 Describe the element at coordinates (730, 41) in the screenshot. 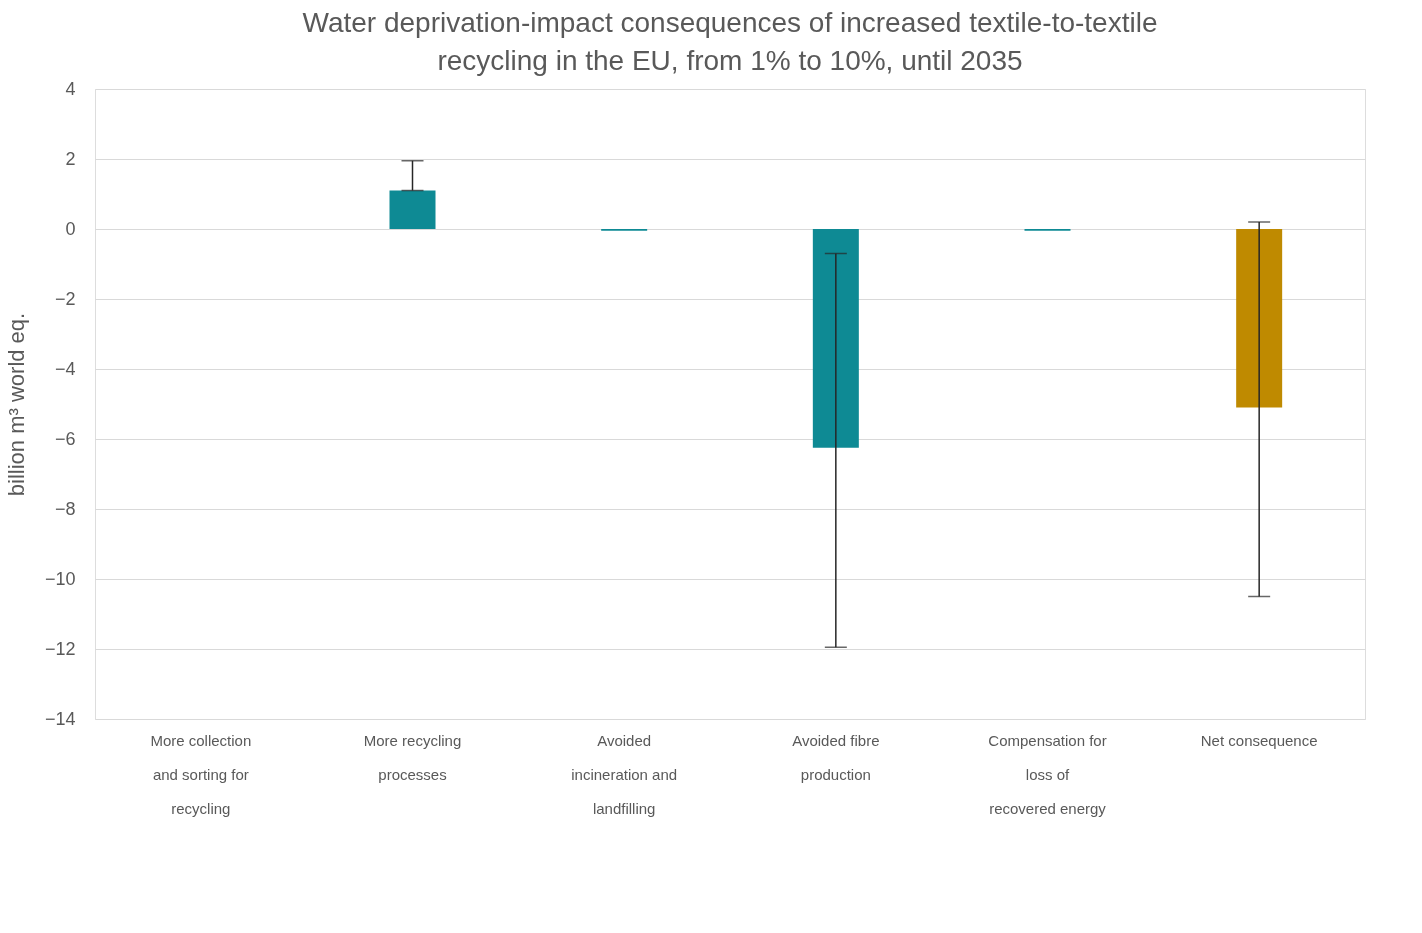

I see `chart-title: Water deprivation-impact consequences of increased textile-to-textile recycling in the EU, from 1% to 10%, until 2035` at that location.